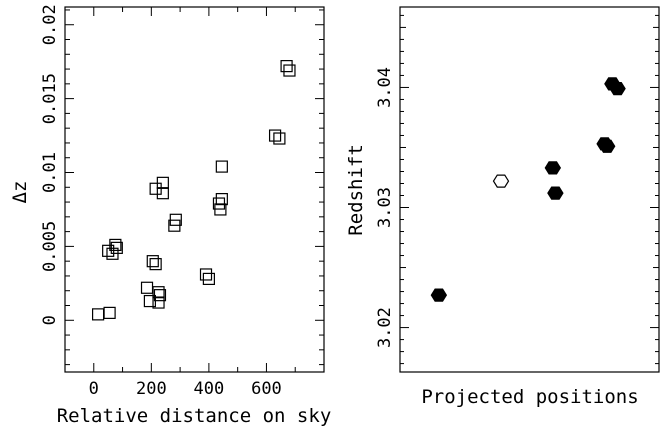 Image resolution: width=664 pixels, height=434 pixels. Describe the element at coordinates (385, 327) in the screenshot. I see `right-y-tick-label: 3.02` at that location.